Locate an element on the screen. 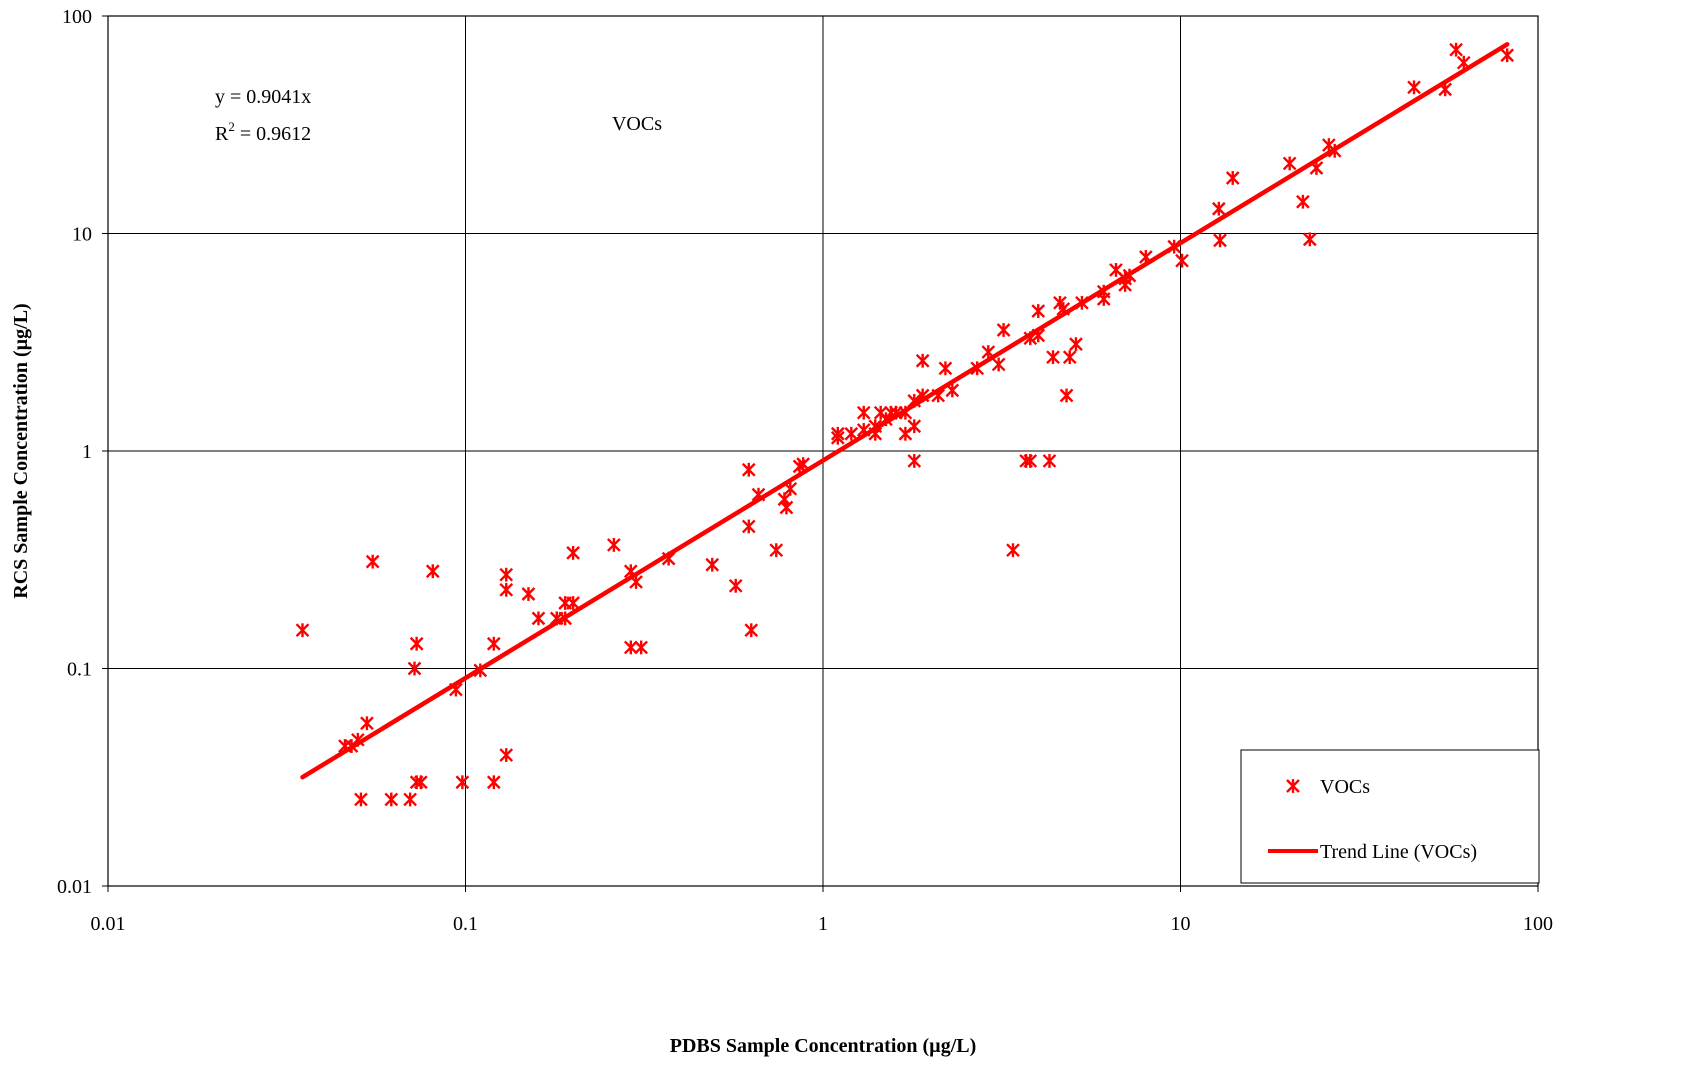 This screenshot has width=1696, height=1070. legend-asterisk-marker is located at coordinates (1293, 786).